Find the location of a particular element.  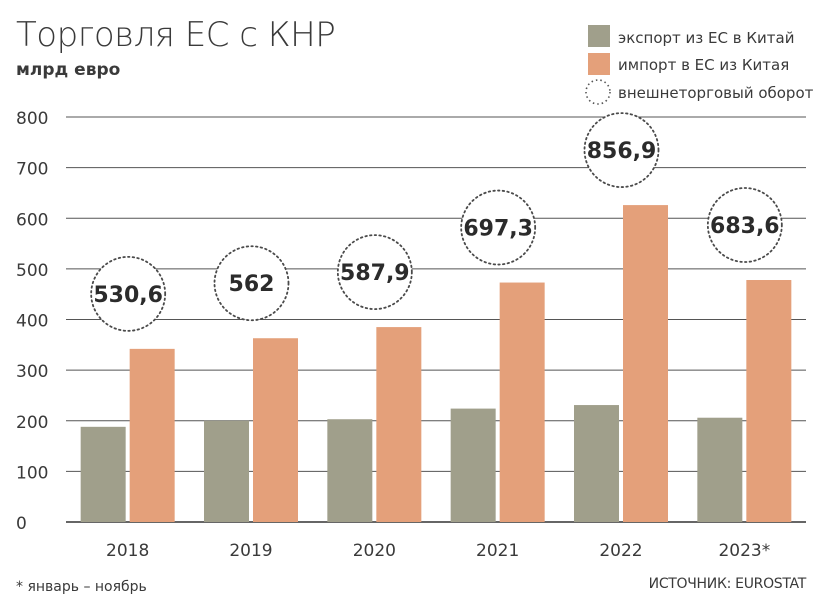

x-tick-label: 2018 is located at coordinates (127, 551).